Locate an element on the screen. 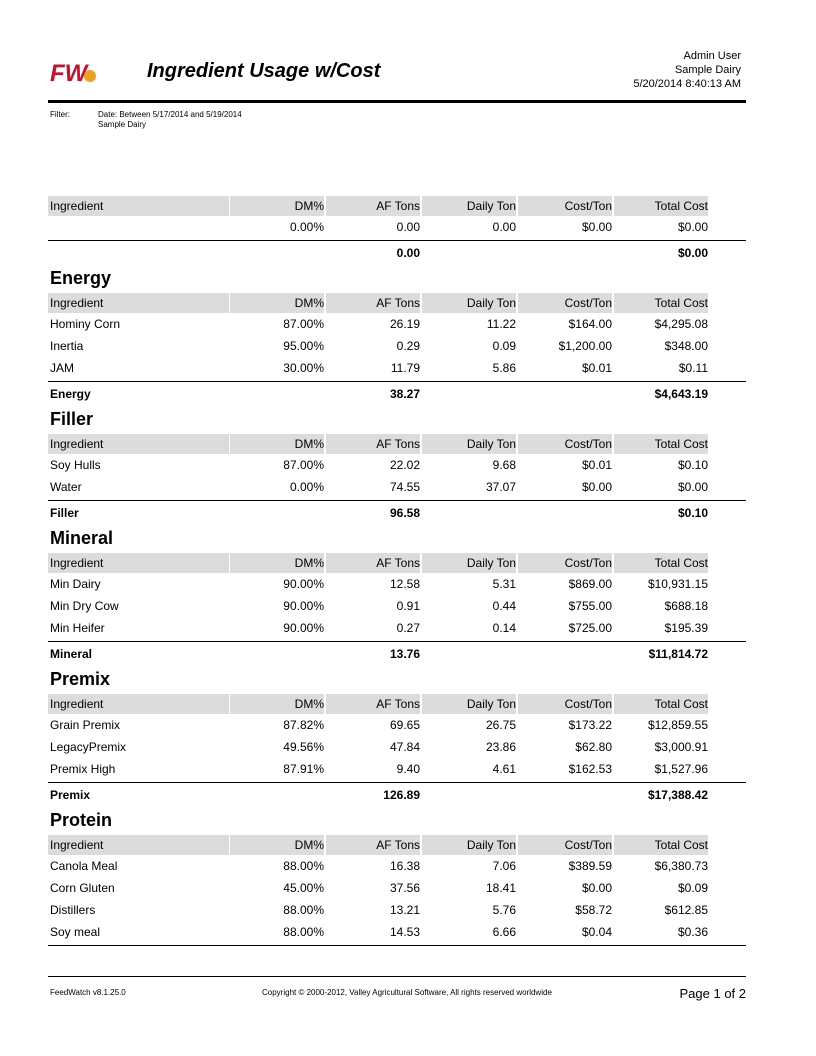  table-row: Soy Hulls 87.00% 22.02 9.68 $0.01 $0.10 is located at coordinates (397, 465).